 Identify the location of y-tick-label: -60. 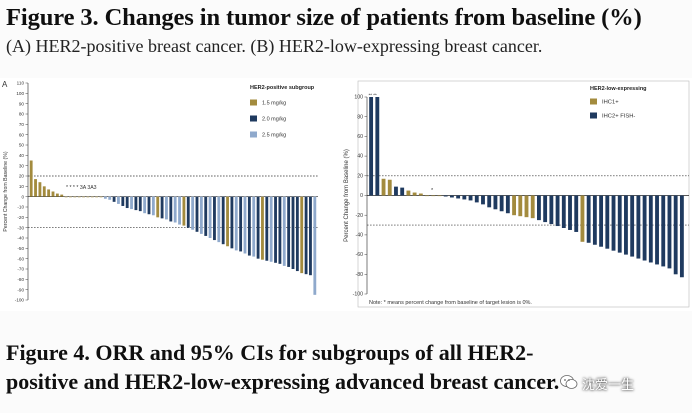
(20, 258).